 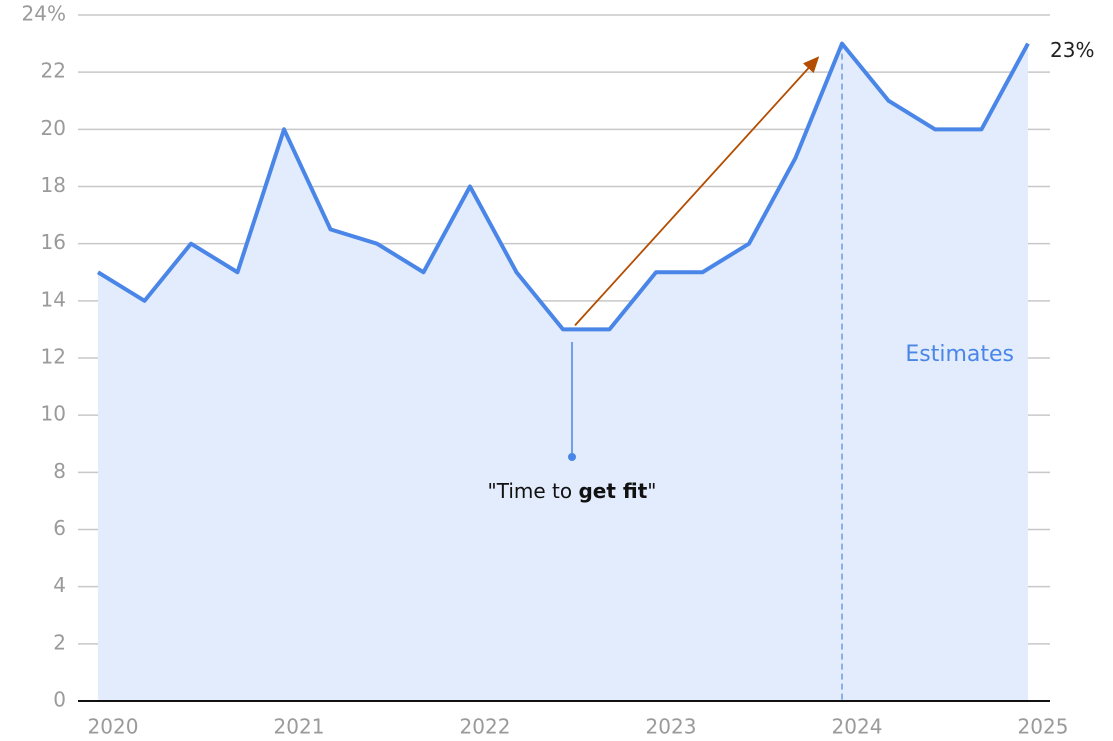 I want to click on y-tick-label: 4, so click(x=59, y=585).